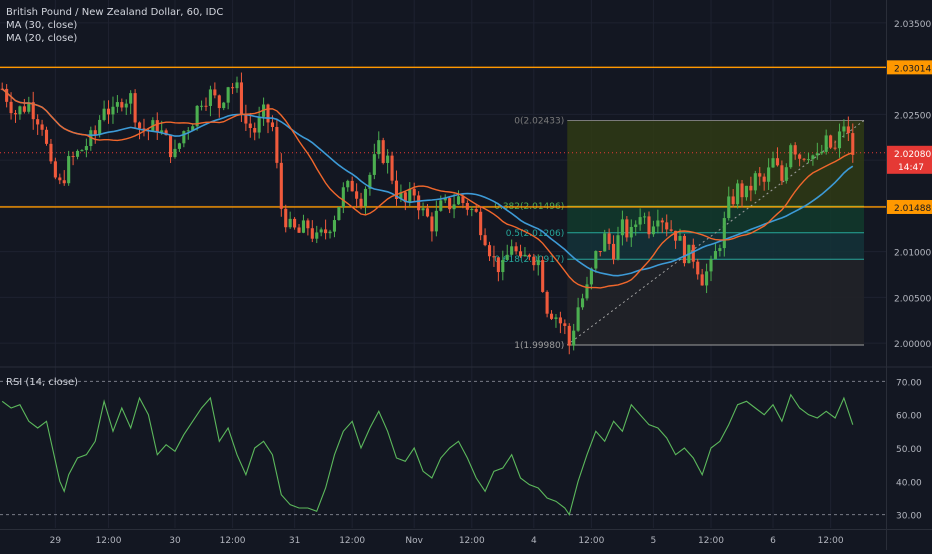 The width and height of the screenshot is (932, 554). I want to click on fib-level-label: 0.5(2.01206), so click(535, 234).